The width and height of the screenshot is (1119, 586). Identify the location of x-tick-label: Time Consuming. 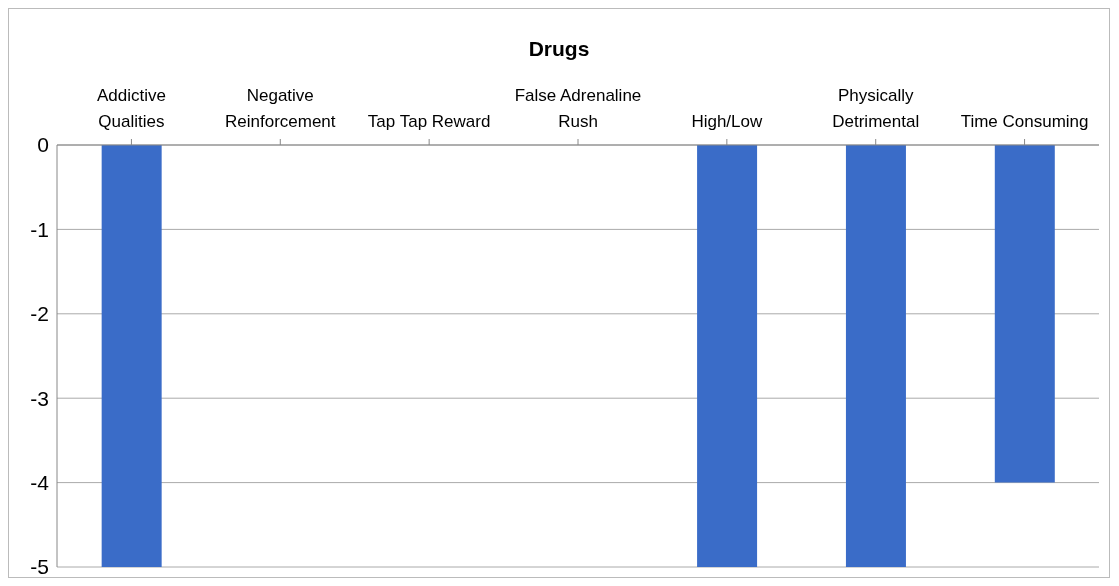
(1024, 121).